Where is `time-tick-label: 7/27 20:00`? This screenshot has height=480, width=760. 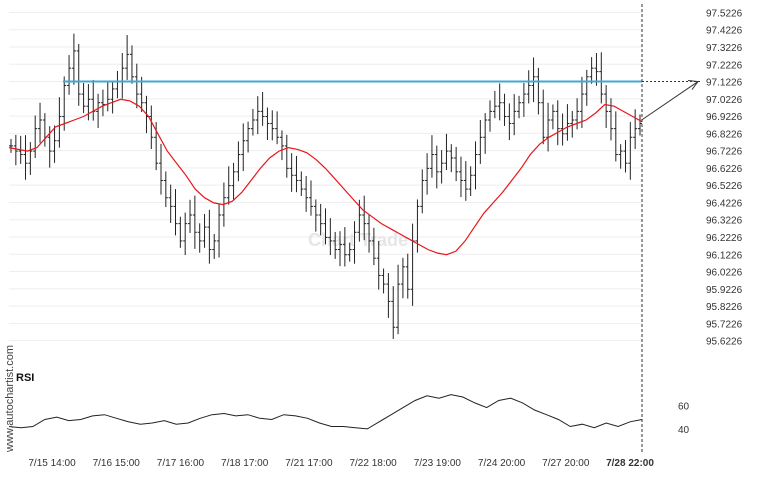 time-tick-label: 7/27 20:00 is located at coordinates (566, 463).